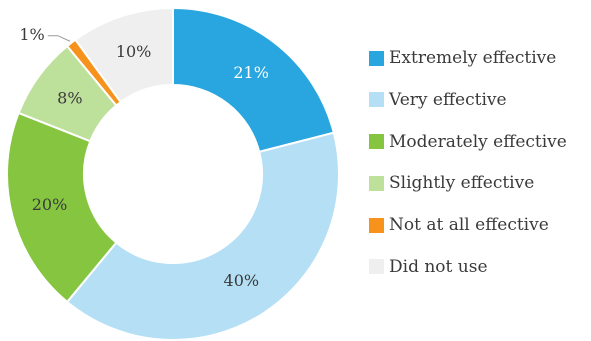 This screenshot has width=591, height=341. I want to click on legend-item-moderately-effective: Moderately effective, so click(468, 142).